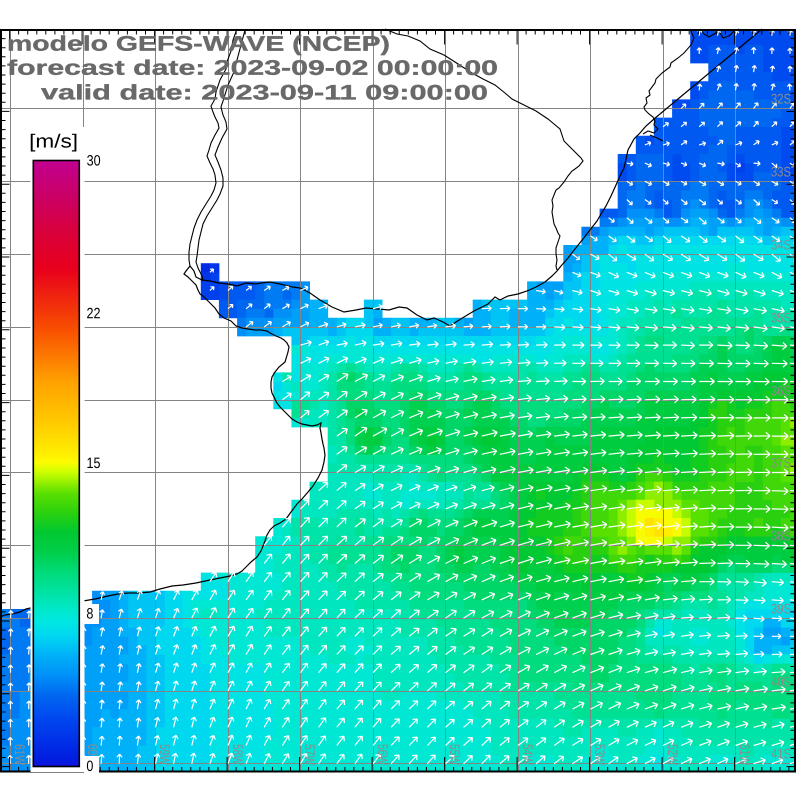 The width and height of the screenshot is (800, 805). I want to click on svg-text: 39S, so click(781, 608).